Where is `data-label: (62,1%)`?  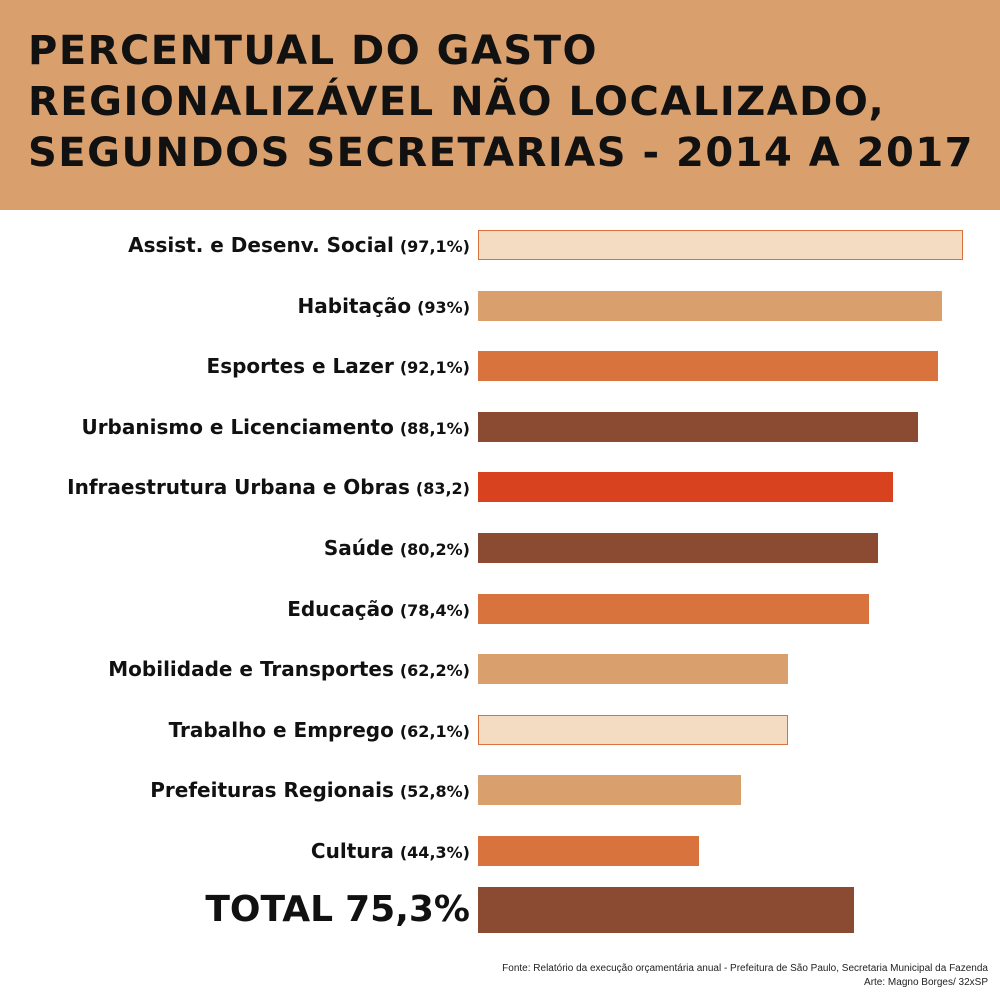
data-label: (62,1%) is located at coordinates (434, 731).